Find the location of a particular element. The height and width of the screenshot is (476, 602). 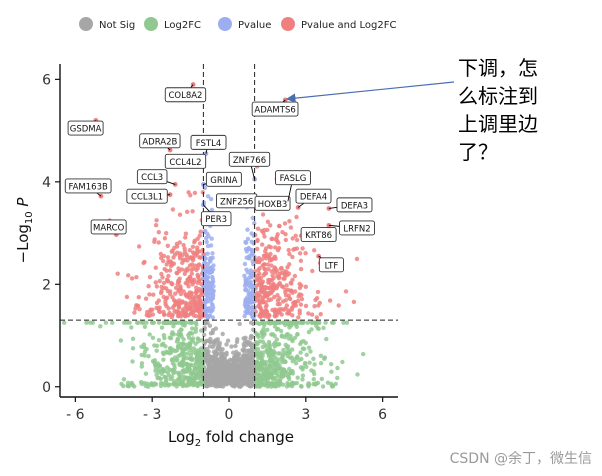

gene-label: FAM163B is located at coordinates (88, 187).